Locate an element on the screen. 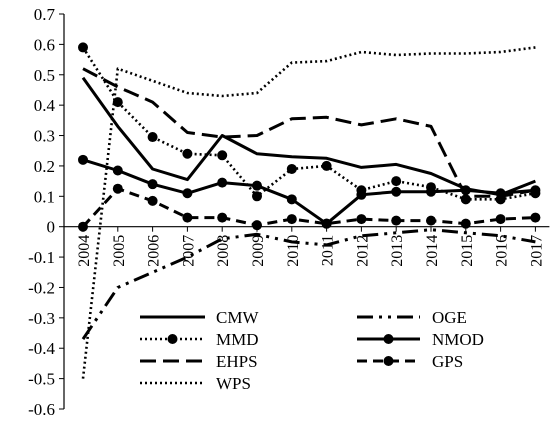 This screenshot has height=425, width=550. x-tick-label: 2015 is located at coordinates (467, 251).